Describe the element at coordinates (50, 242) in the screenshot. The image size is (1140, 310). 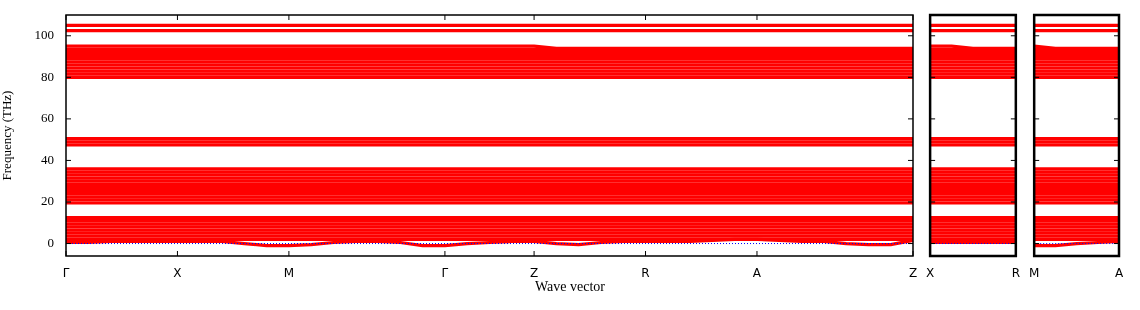
I see `y-tick-label: 0` at that location.